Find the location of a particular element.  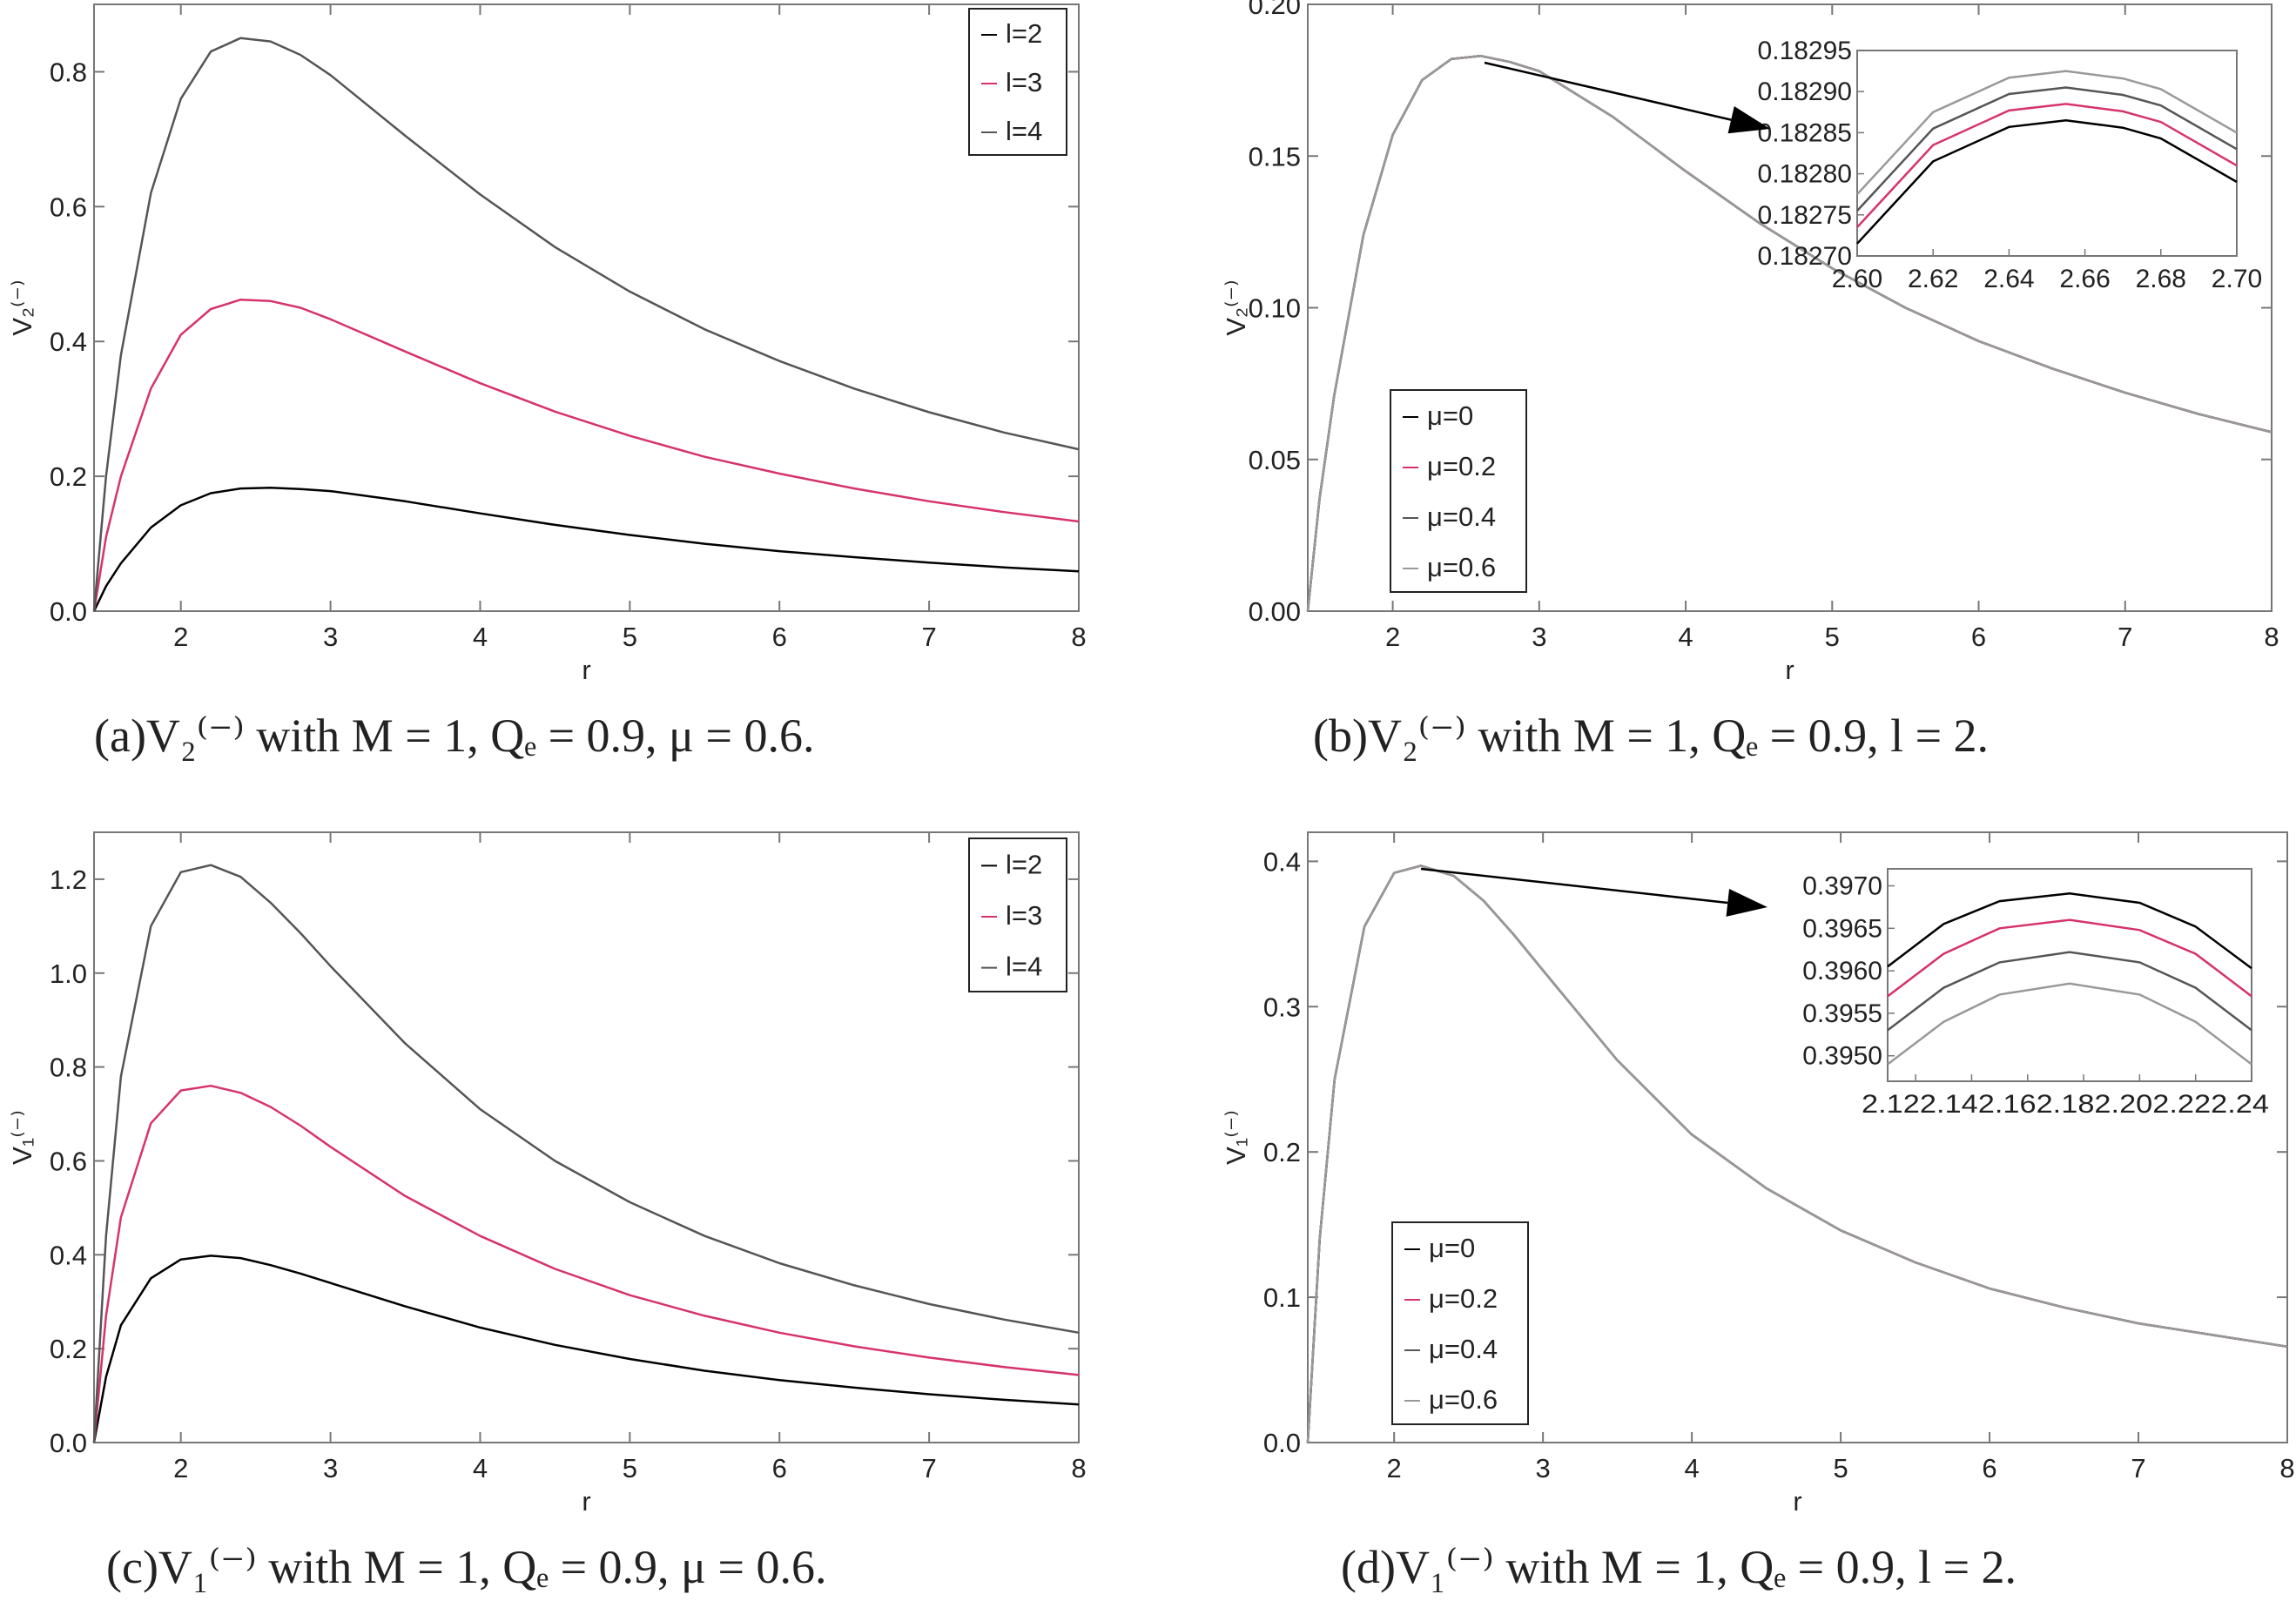

legend-label: μ=0.6 is located at coordinates (1461, 567).